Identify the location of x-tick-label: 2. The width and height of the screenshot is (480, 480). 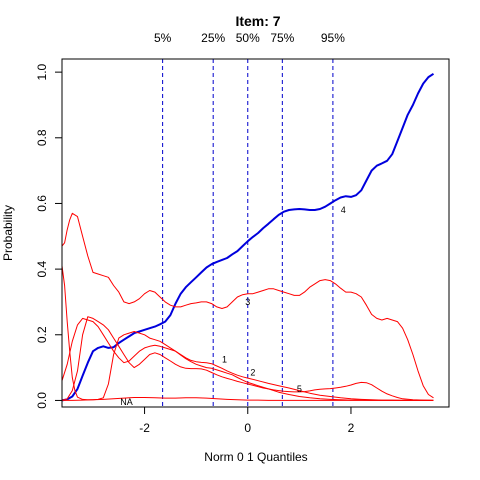
(351, 428).